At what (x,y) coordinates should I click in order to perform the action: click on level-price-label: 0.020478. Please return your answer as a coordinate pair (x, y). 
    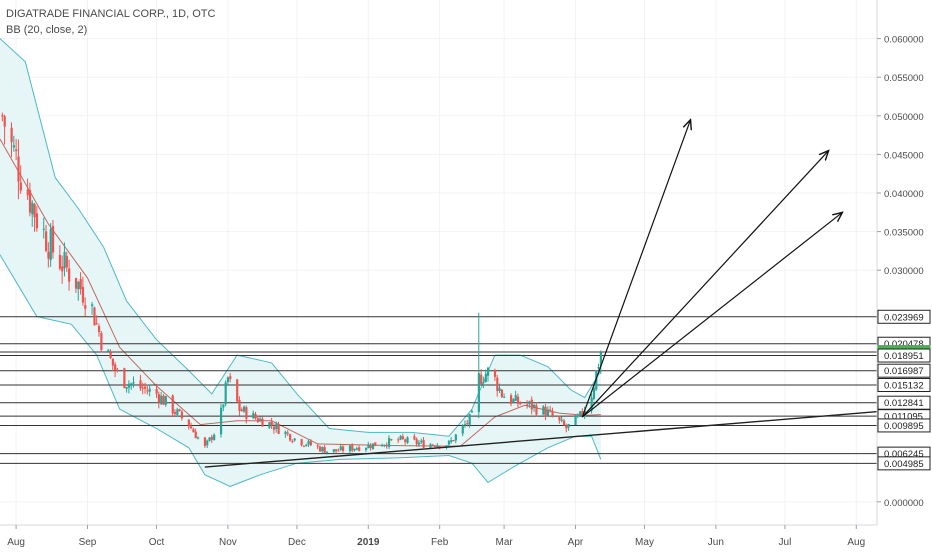
    Looking at the image, I should click on (904, 344).